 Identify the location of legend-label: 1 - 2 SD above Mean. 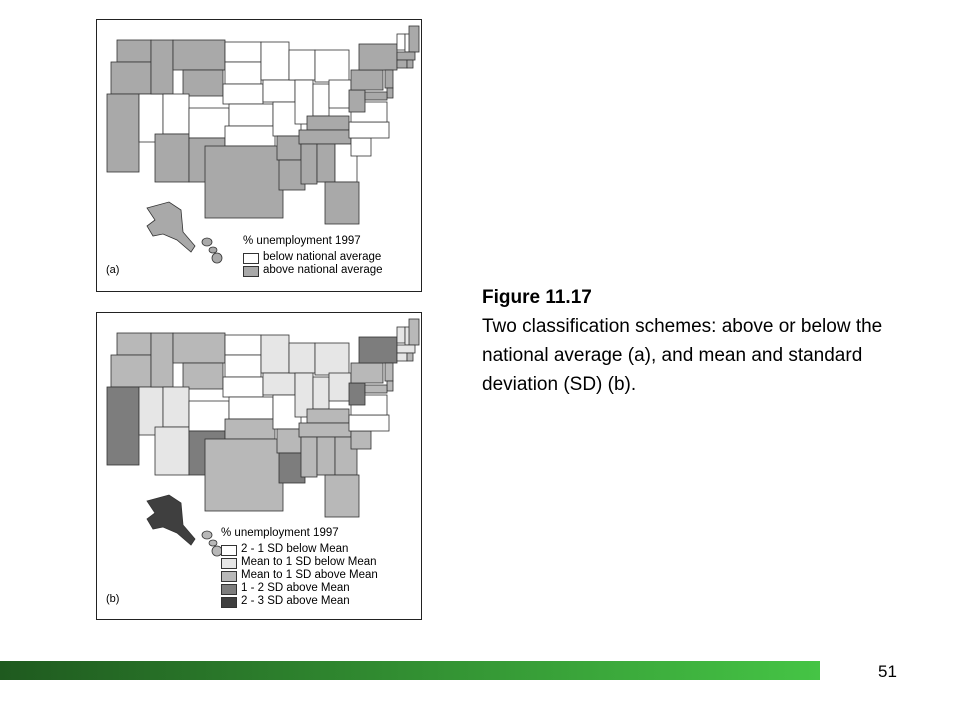
(295, 588).